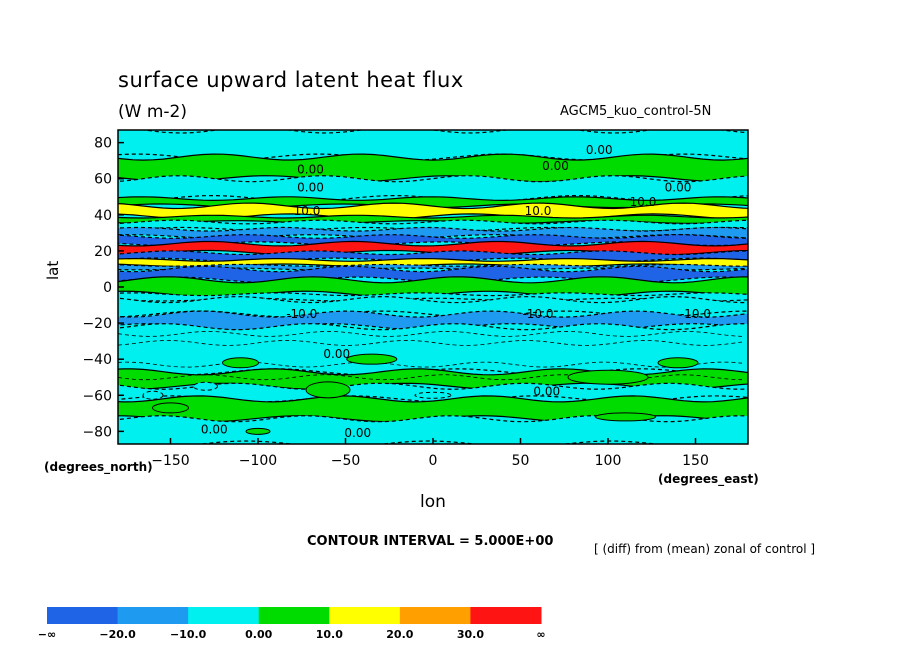  I want to click on x-units-caption: (degrees_east), so click(708, 479).